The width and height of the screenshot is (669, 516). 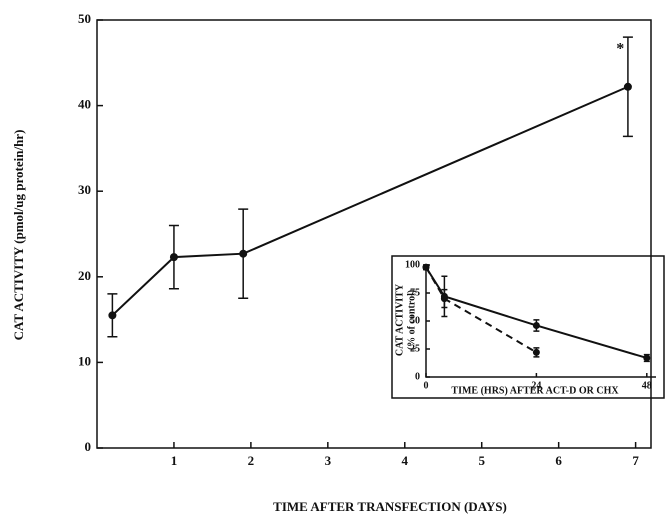 What do you see at coordinates (251, 460) in the screenshot?
I see `x-tick-label: 2` at bounding box center [251, 460].